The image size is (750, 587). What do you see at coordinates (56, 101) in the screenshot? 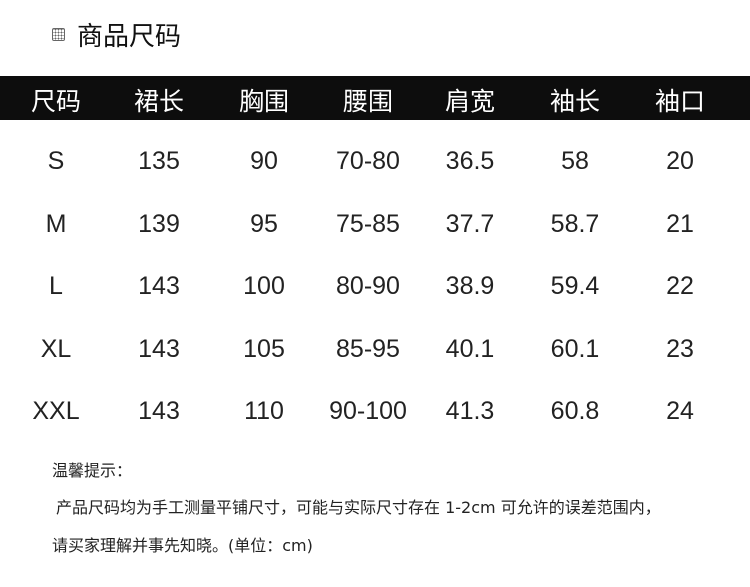
I see `column-header: 尺码` at bounding box center [56, 101].